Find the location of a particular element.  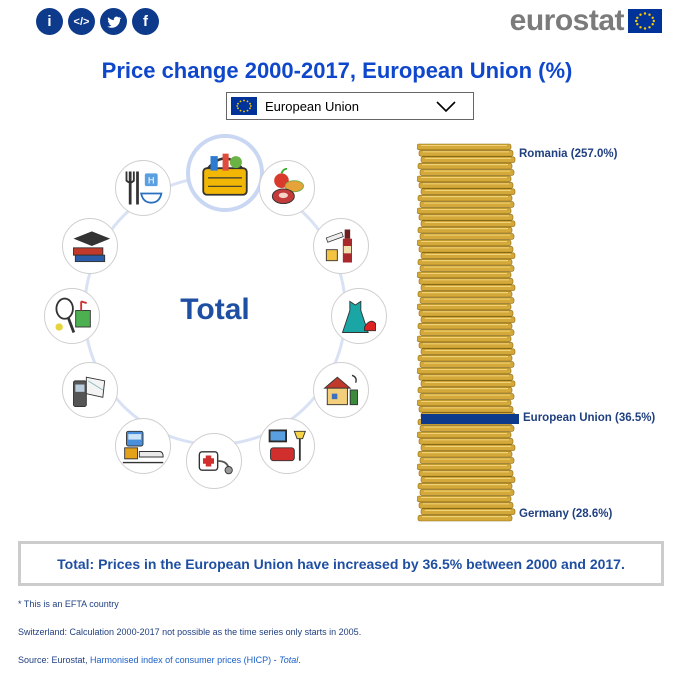

category-food is located at coordinates (287, 188).